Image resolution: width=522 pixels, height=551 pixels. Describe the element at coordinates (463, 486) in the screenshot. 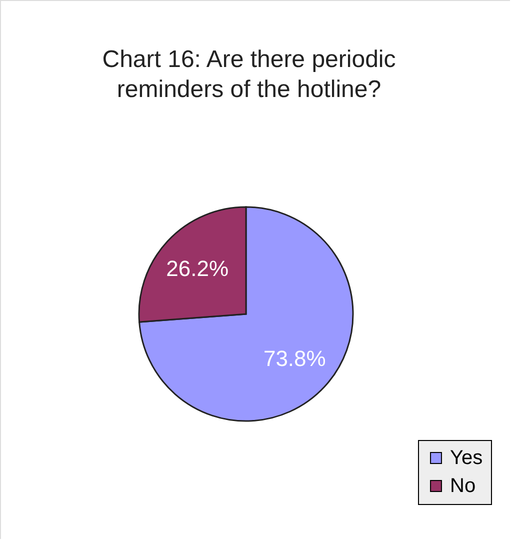

I see `legend-label: No` at that location.